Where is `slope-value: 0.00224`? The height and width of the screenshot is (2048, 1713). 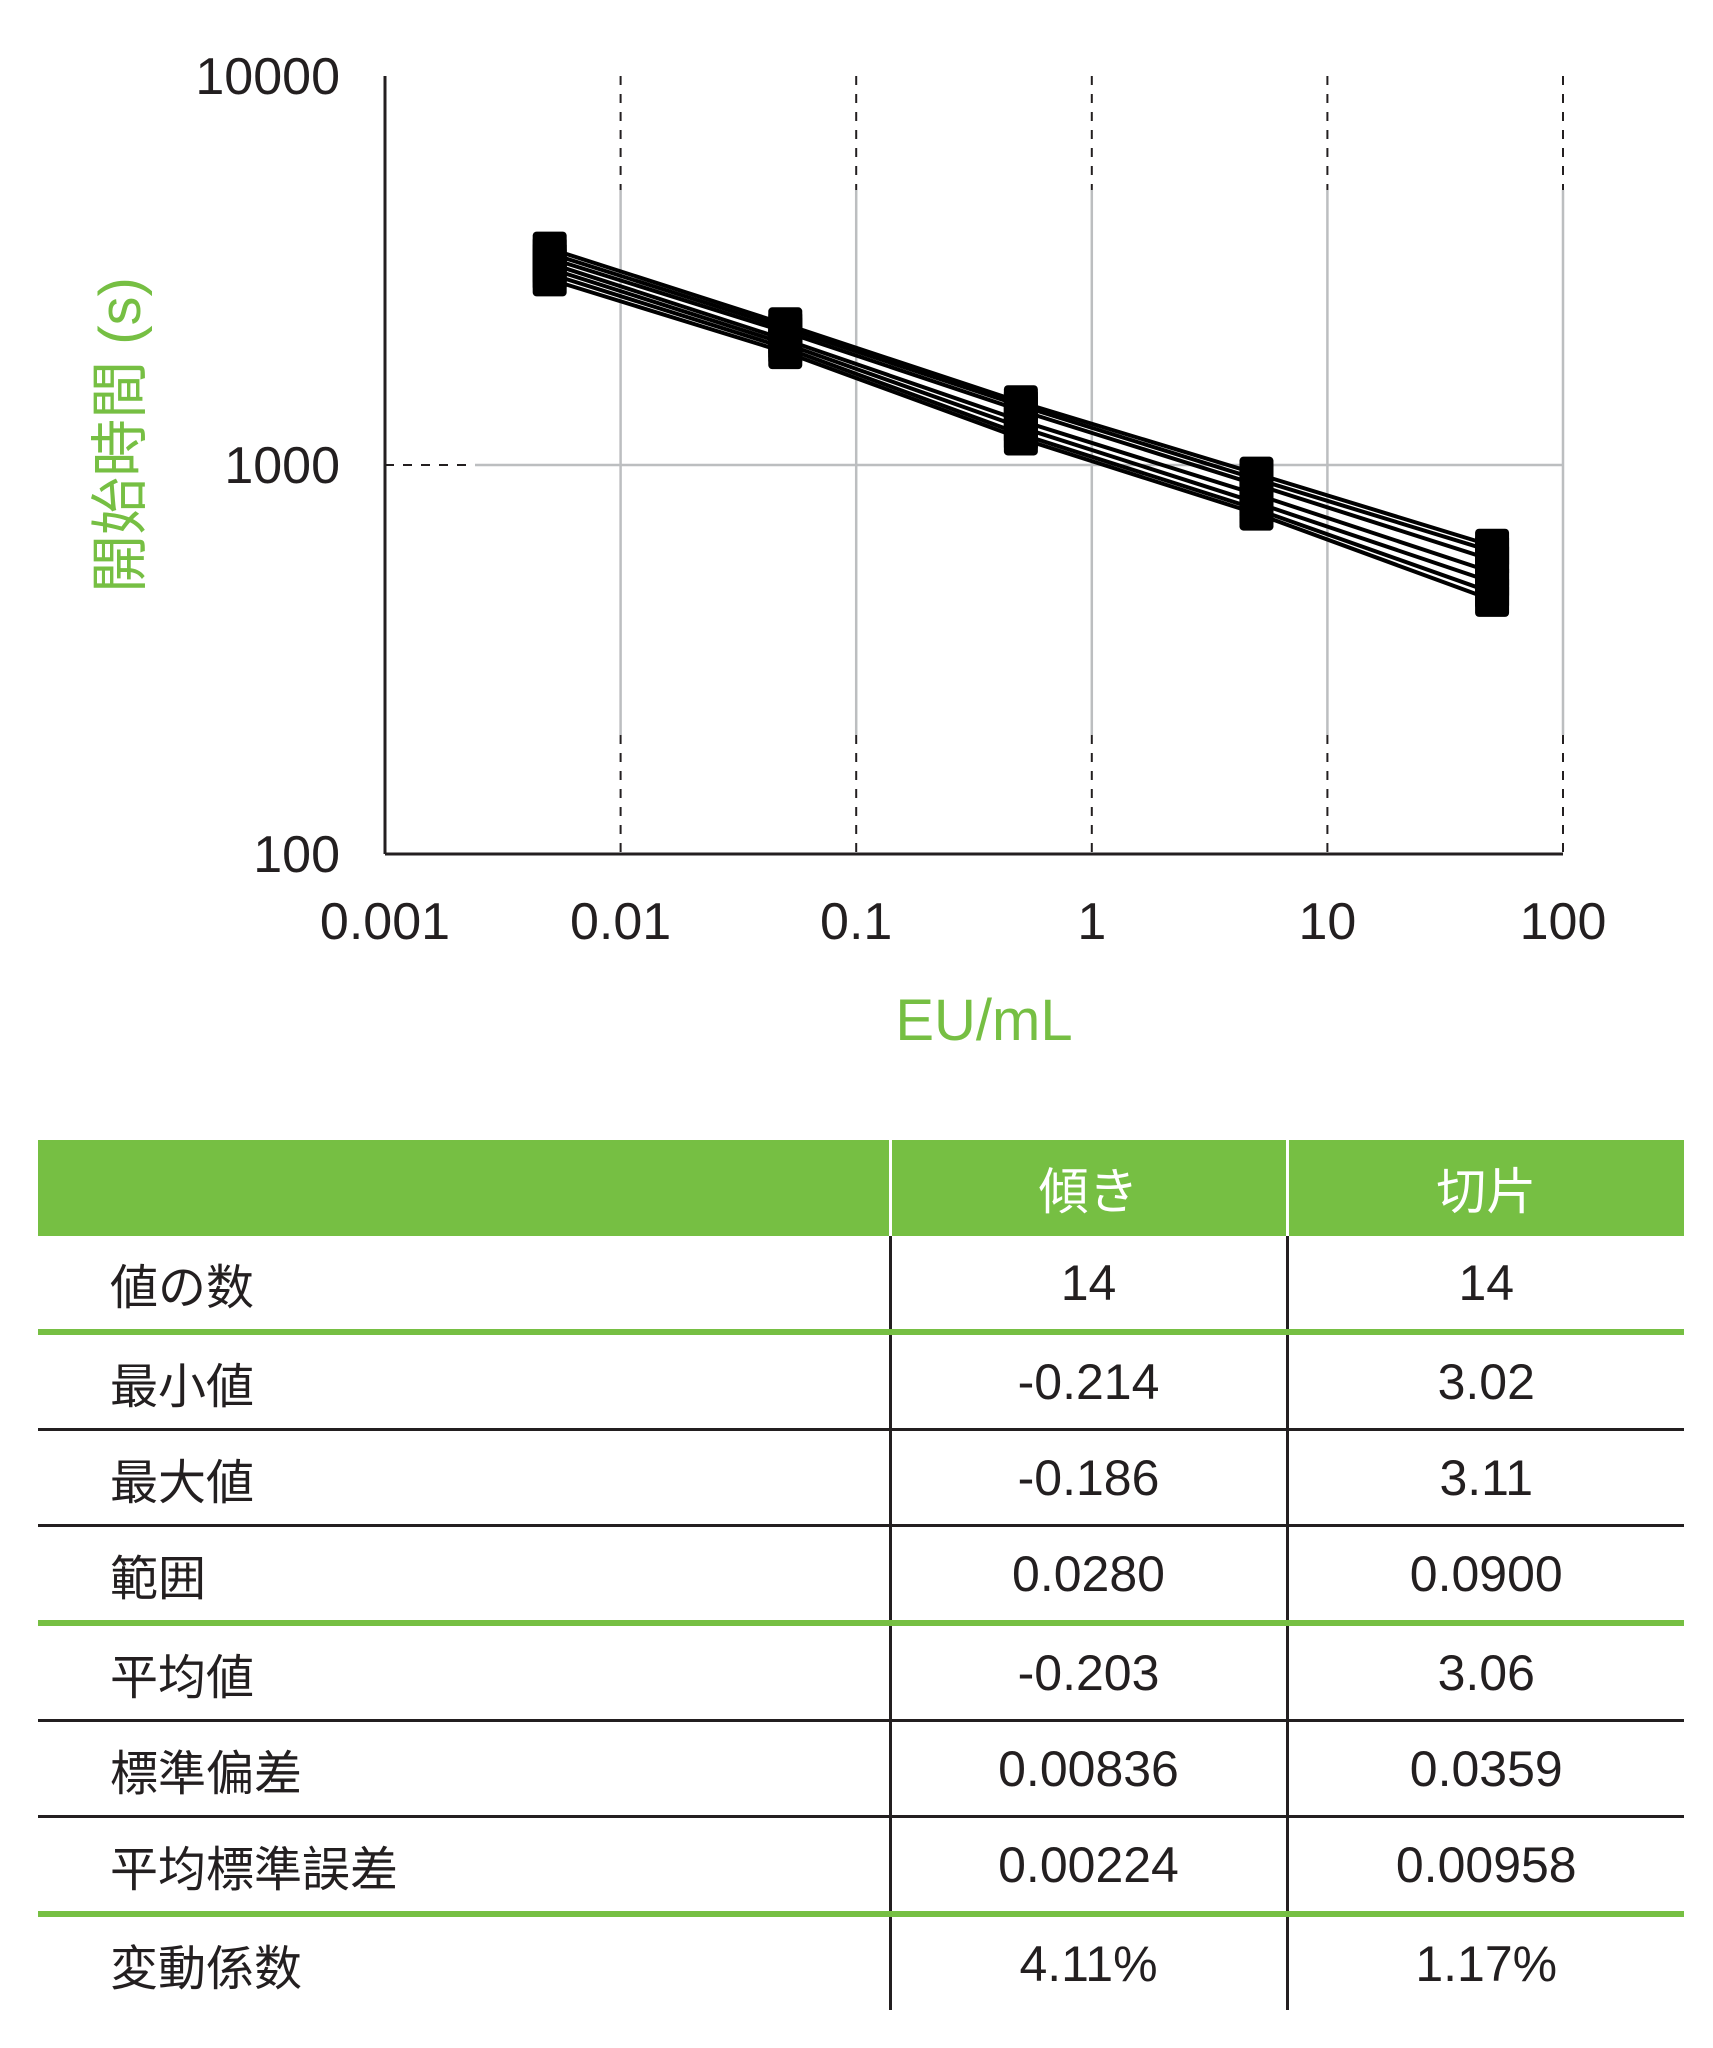 slope-value: 0.00224 is located at coordinates (1087, 1864).